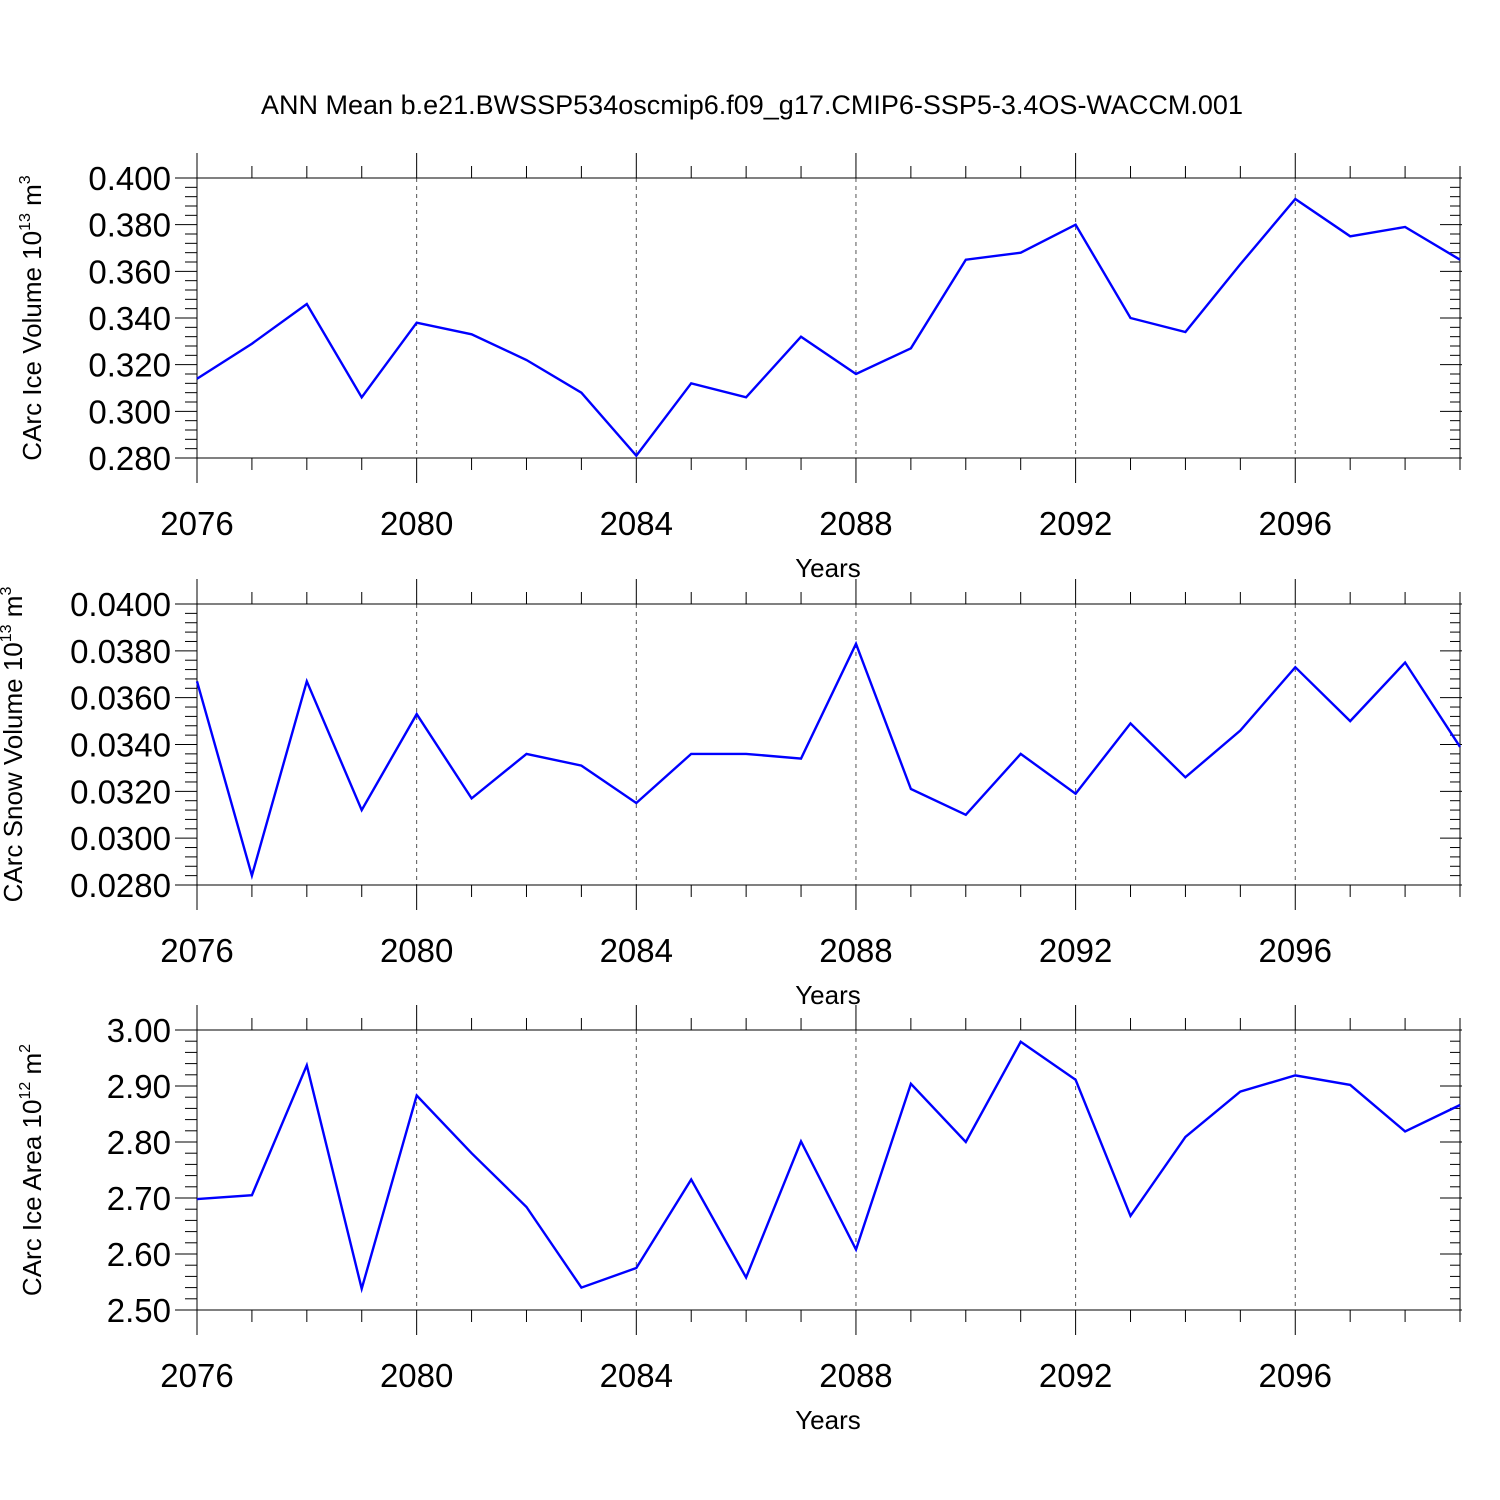 This screenshot has width=1500, height=1500. I want to click on y-tick-label: 0.300, so click(129, 411).